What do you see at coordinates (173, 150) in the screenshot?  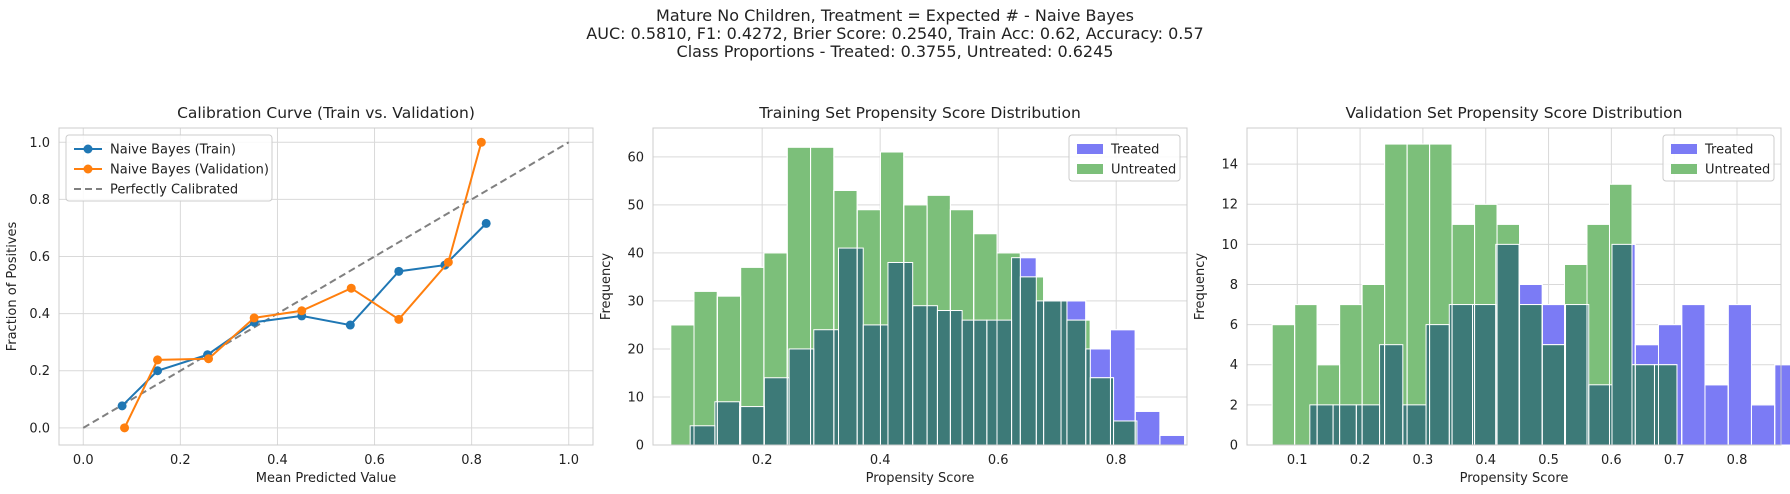 I see `legend-label: Naive Bayes (Train)` at bounding box center [173, 150].